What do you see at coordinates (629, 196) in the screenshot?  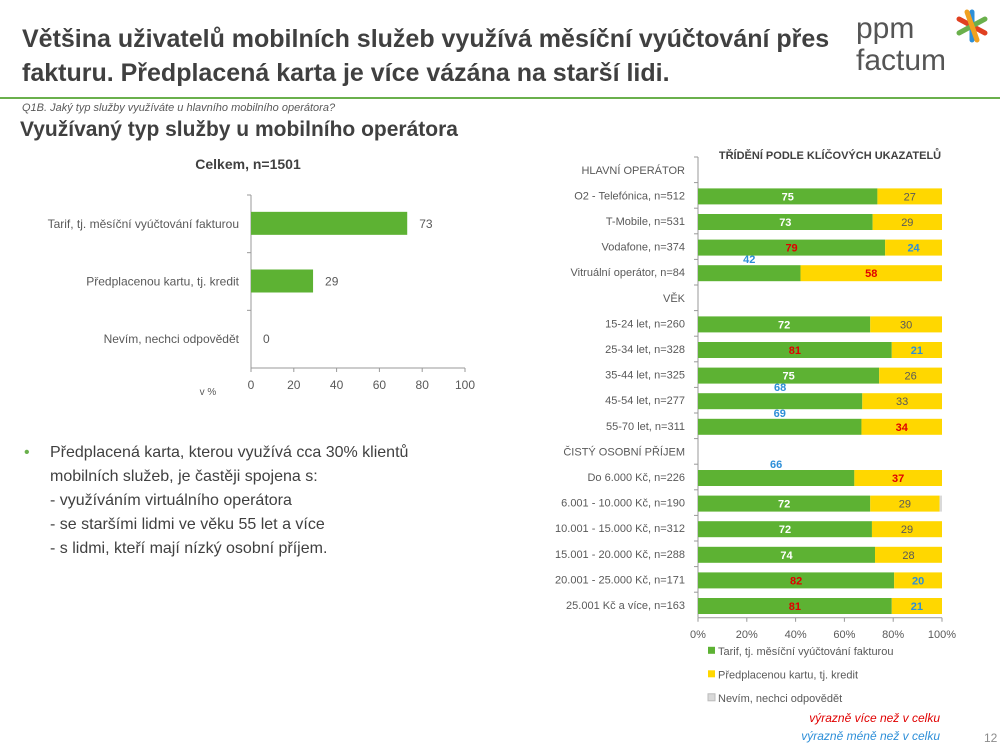 I see `row-label: O2 - Telefónica, n=512` at bounding box center [629, 196].